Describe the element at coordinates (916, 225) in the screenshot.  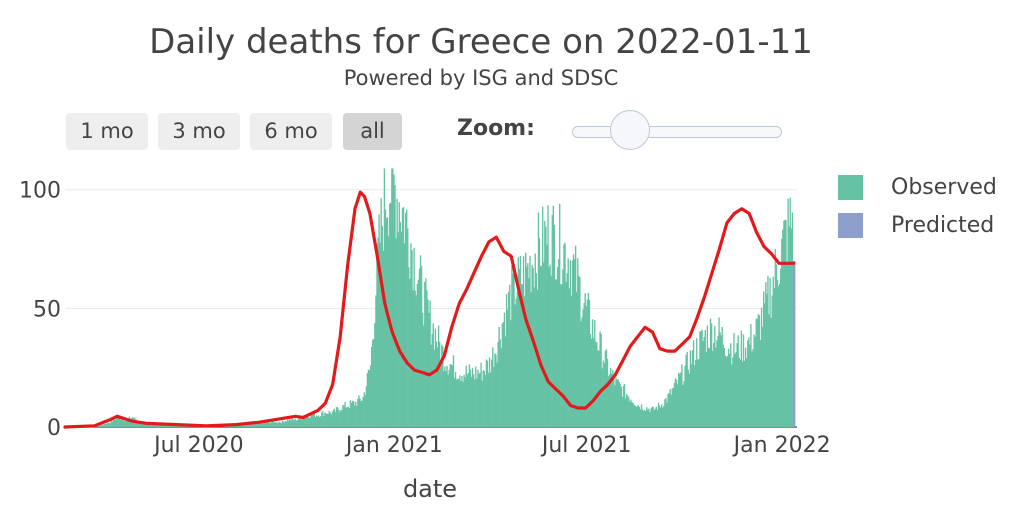
I see `legend-item-predicted: Predicted` at that location.